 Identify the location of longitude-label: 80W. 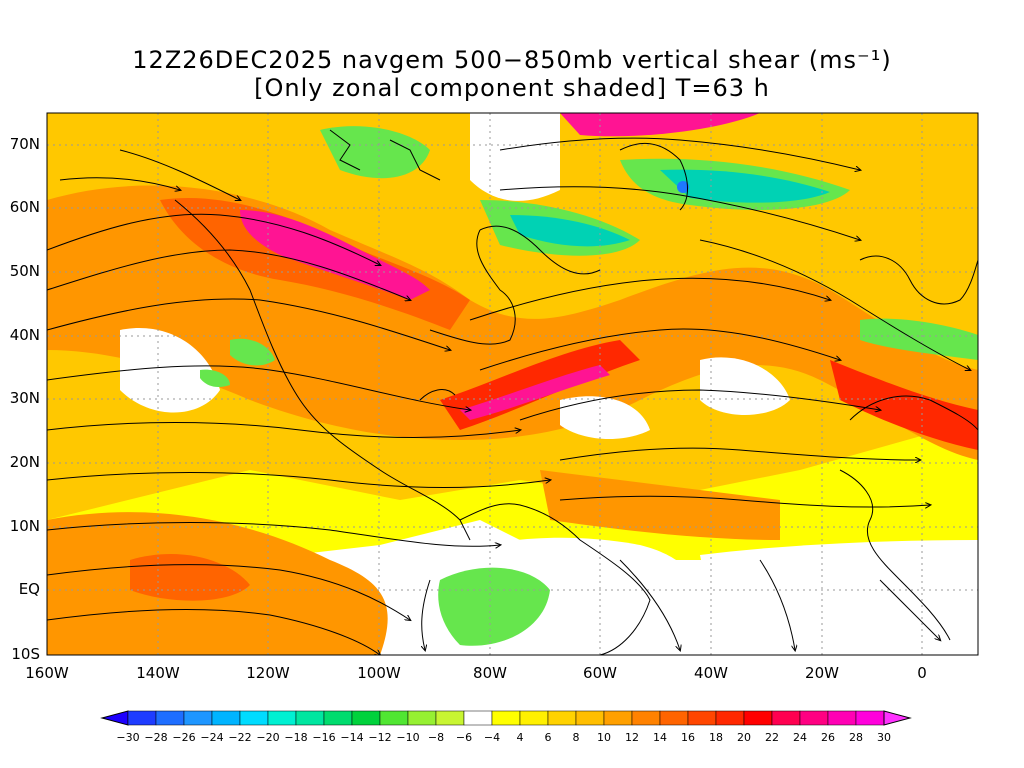
(490, 673).